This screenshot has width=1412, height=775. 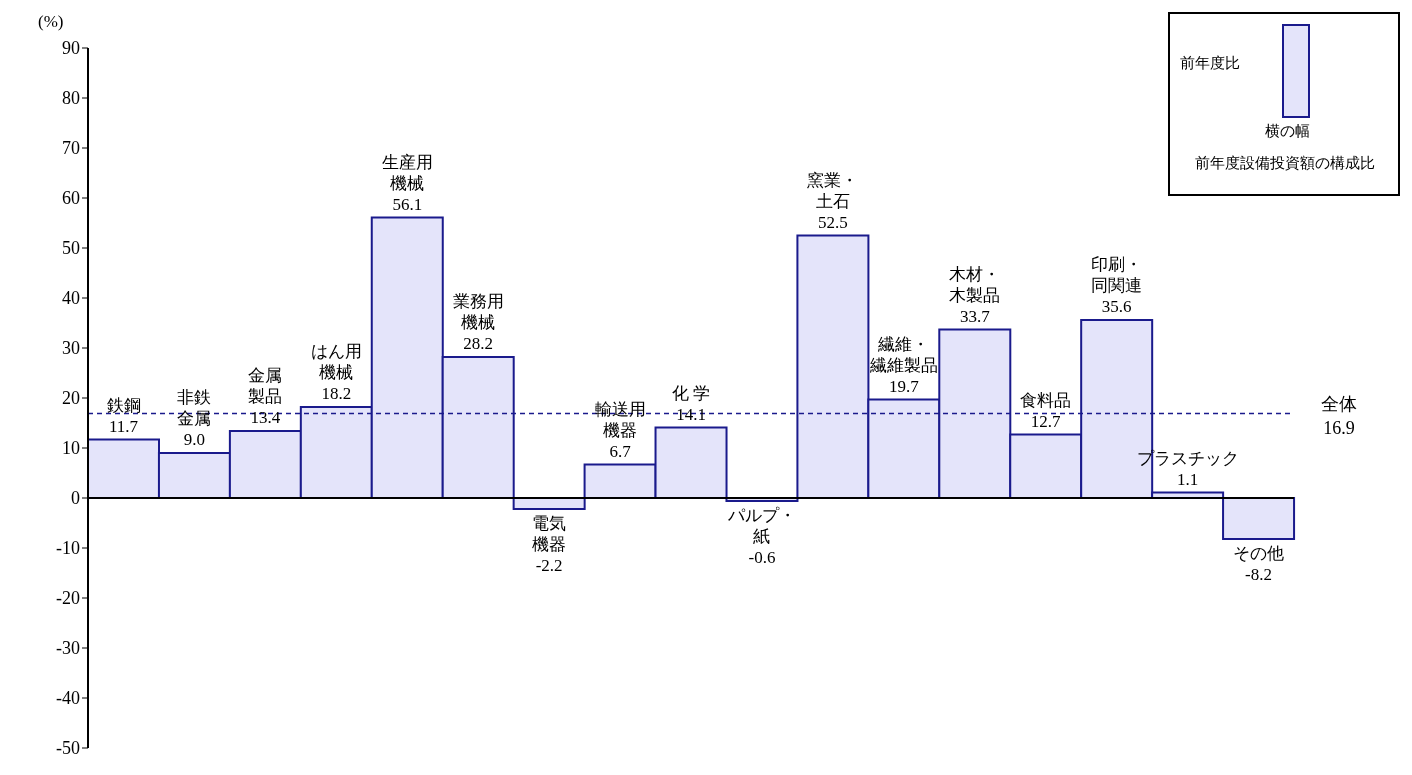 What do you see at coordinates (71, 448) in the screenshot?
I see `y-tick-label: 10` at bounding box center [71, 448].